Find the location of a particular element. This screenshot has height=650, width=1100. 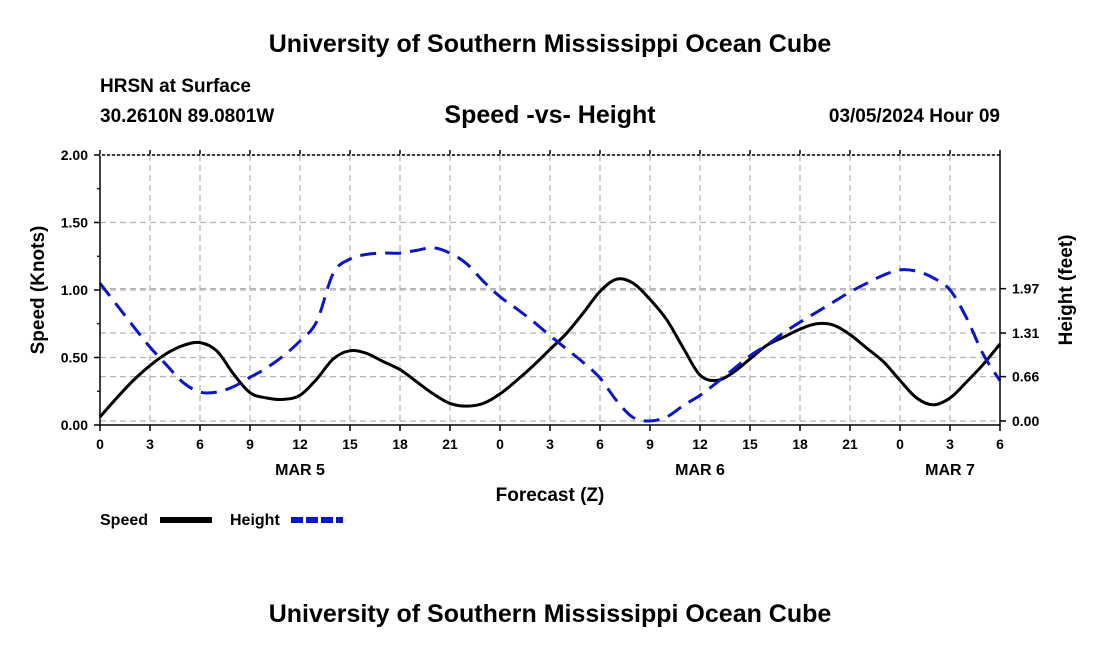

y-left-tick-label: 0.00 is located at coordinates (74, 425).